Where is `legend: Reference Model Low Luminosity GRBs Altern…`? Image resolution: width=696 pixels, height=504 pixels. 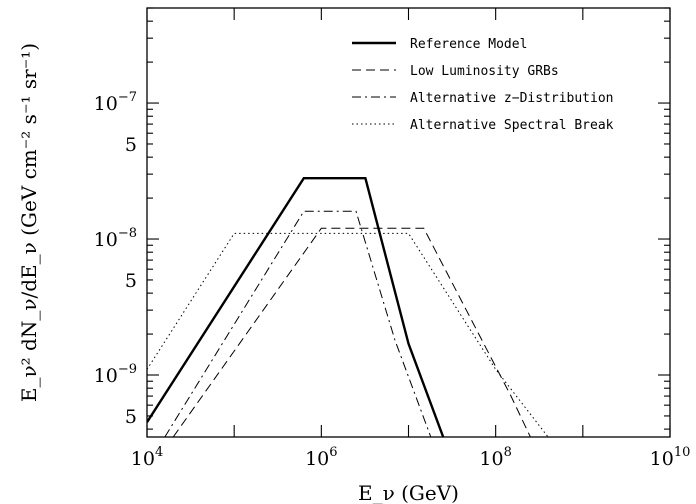 legend: Reference Model Low Luminosity GRBs Altern… is located at coordinates (483, 85).